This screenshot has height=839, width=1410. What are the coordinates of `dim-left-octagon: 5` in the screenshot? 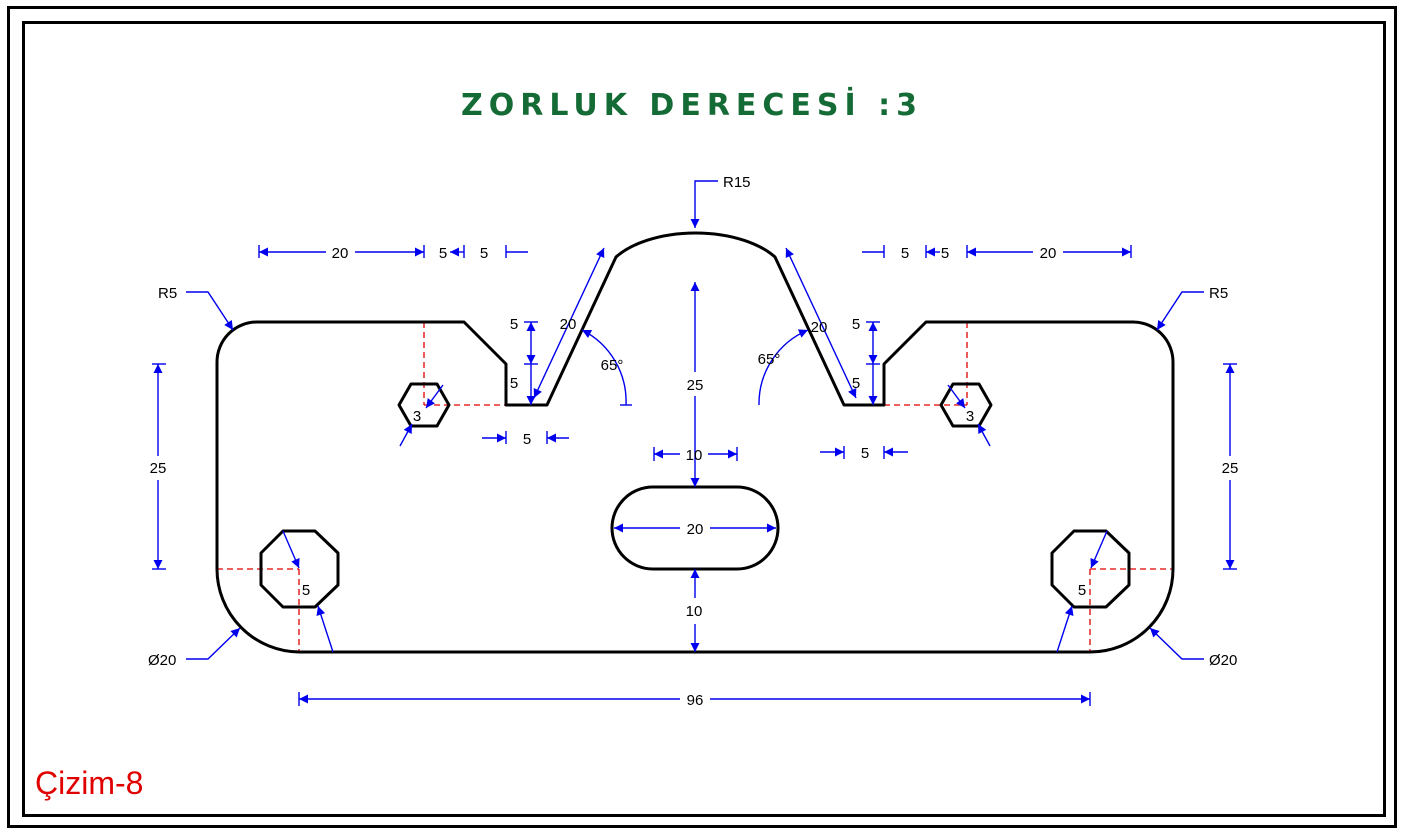 It's located at (306, 590).